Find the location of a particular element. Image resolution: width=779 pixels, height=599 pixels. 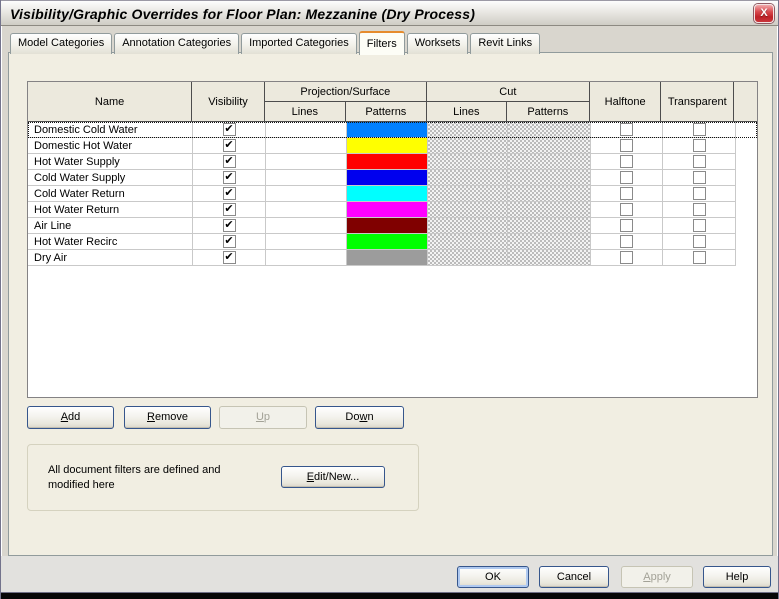

filter-name-cell: Cold Water Supply is located at coordinates (110, 178).